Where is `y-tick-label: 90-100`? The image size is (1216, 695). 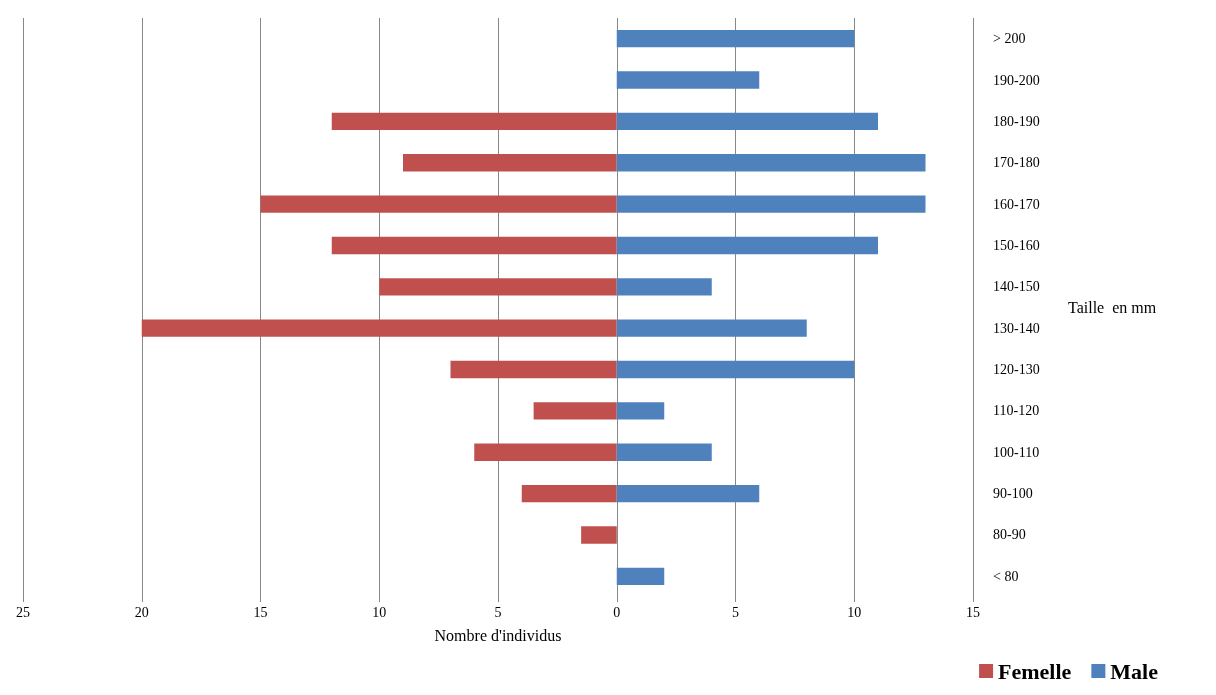 y-tick-label: 90-100 is located at coordinates (1013, 494).